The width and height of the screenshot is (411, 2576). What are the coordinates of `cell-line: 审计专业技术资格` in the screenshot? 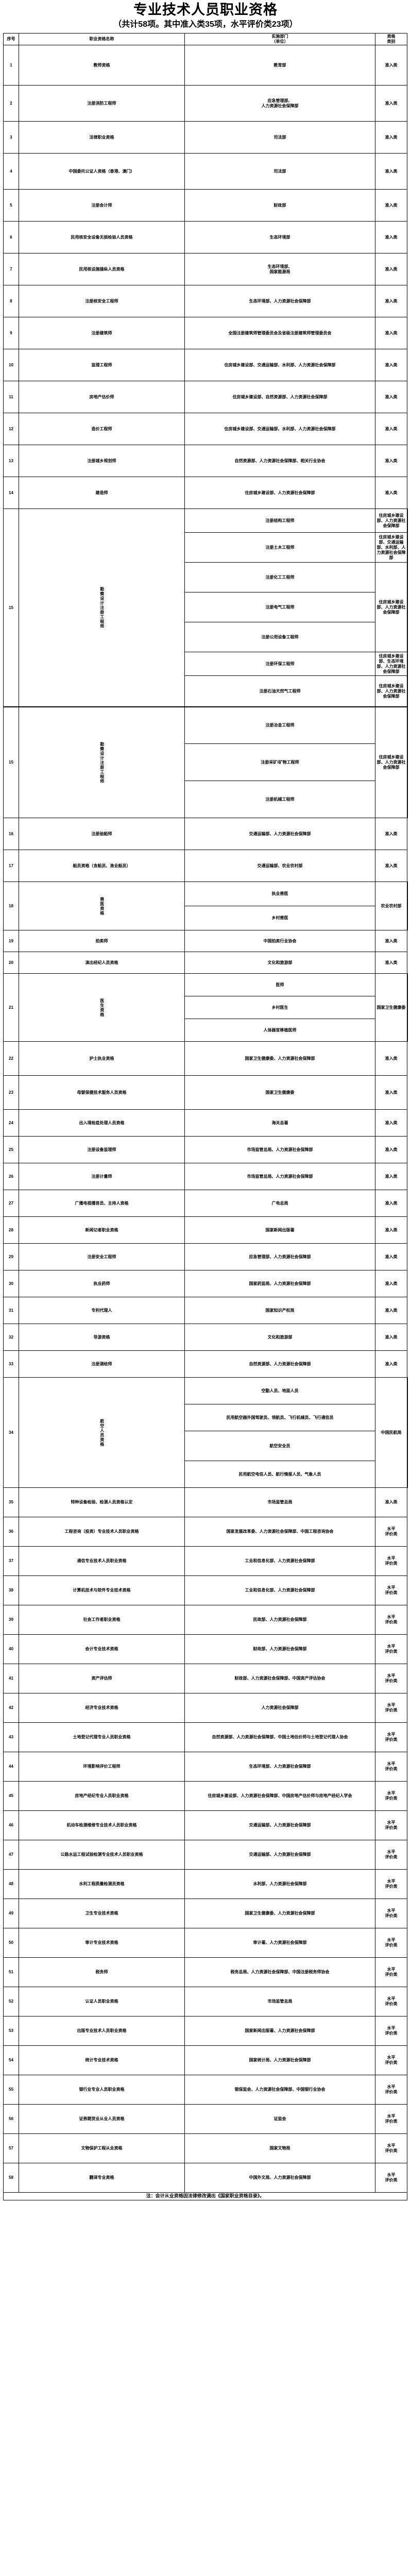 It's located at (101, 1942).